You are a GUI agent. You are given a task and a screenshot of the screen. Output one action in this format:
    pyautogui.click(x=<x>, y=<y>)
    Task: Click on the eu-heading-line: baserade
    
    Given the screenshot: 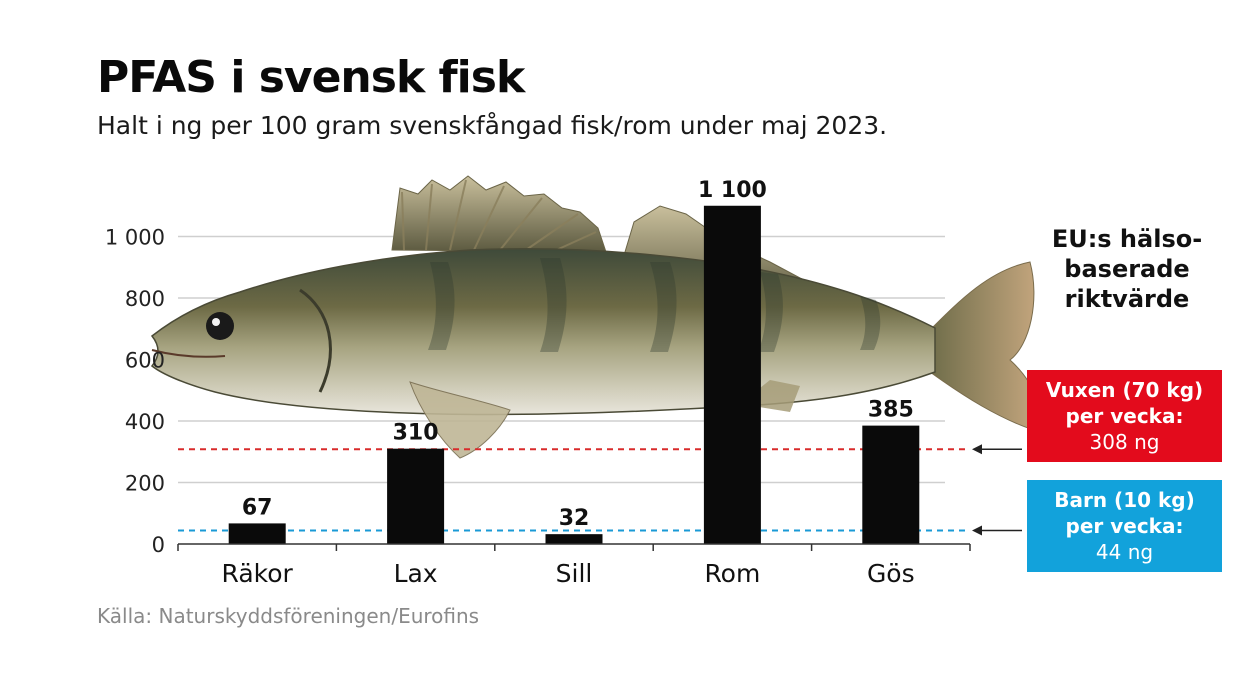 What is the action you would take?
    pyautogui.click(x=1127, y=269)
    